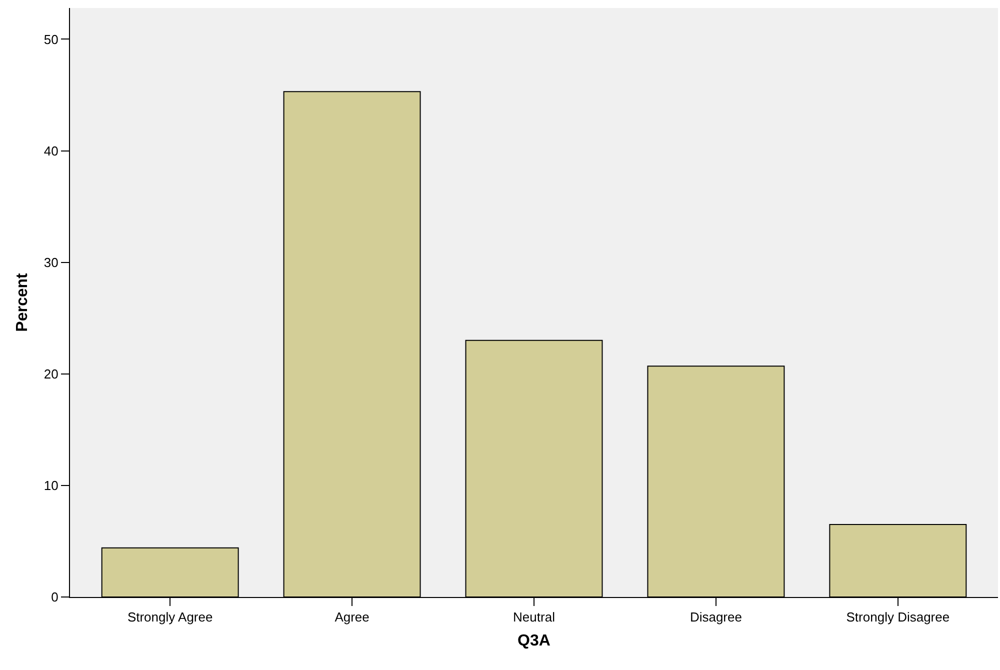 This screenshot has width=1000, height=670. I want to click on x-axis-title: Q3A, so click(534, 641).